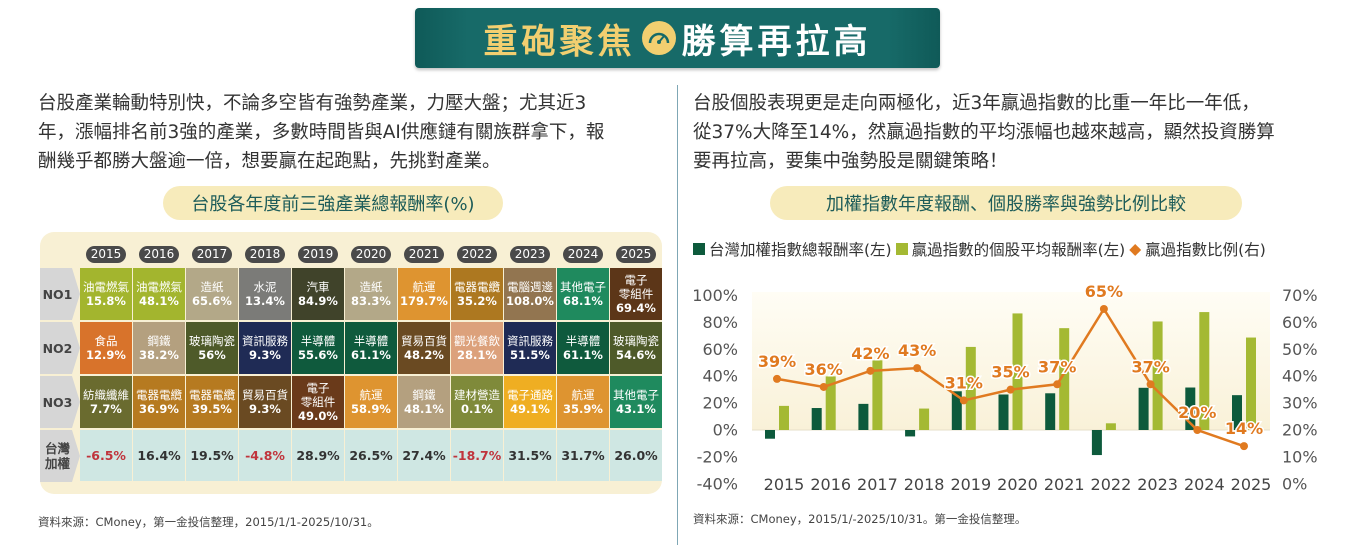  I want to click on win-ratio-label: 39%, so click(777, 361).